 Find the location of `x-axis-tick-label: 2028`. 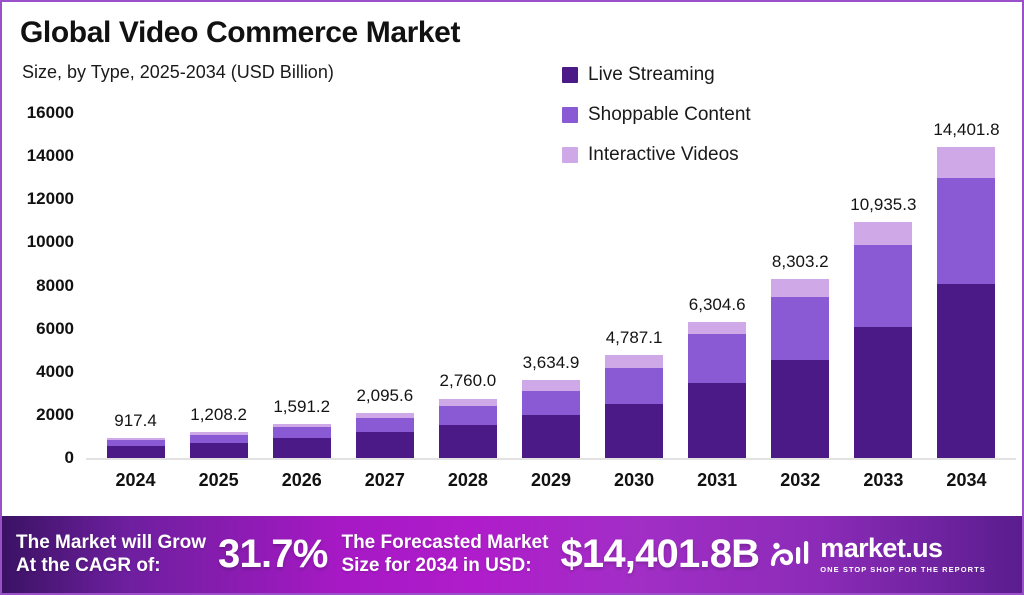

x-axis-tick-label: 2028 is located at coordinates (467, 480).